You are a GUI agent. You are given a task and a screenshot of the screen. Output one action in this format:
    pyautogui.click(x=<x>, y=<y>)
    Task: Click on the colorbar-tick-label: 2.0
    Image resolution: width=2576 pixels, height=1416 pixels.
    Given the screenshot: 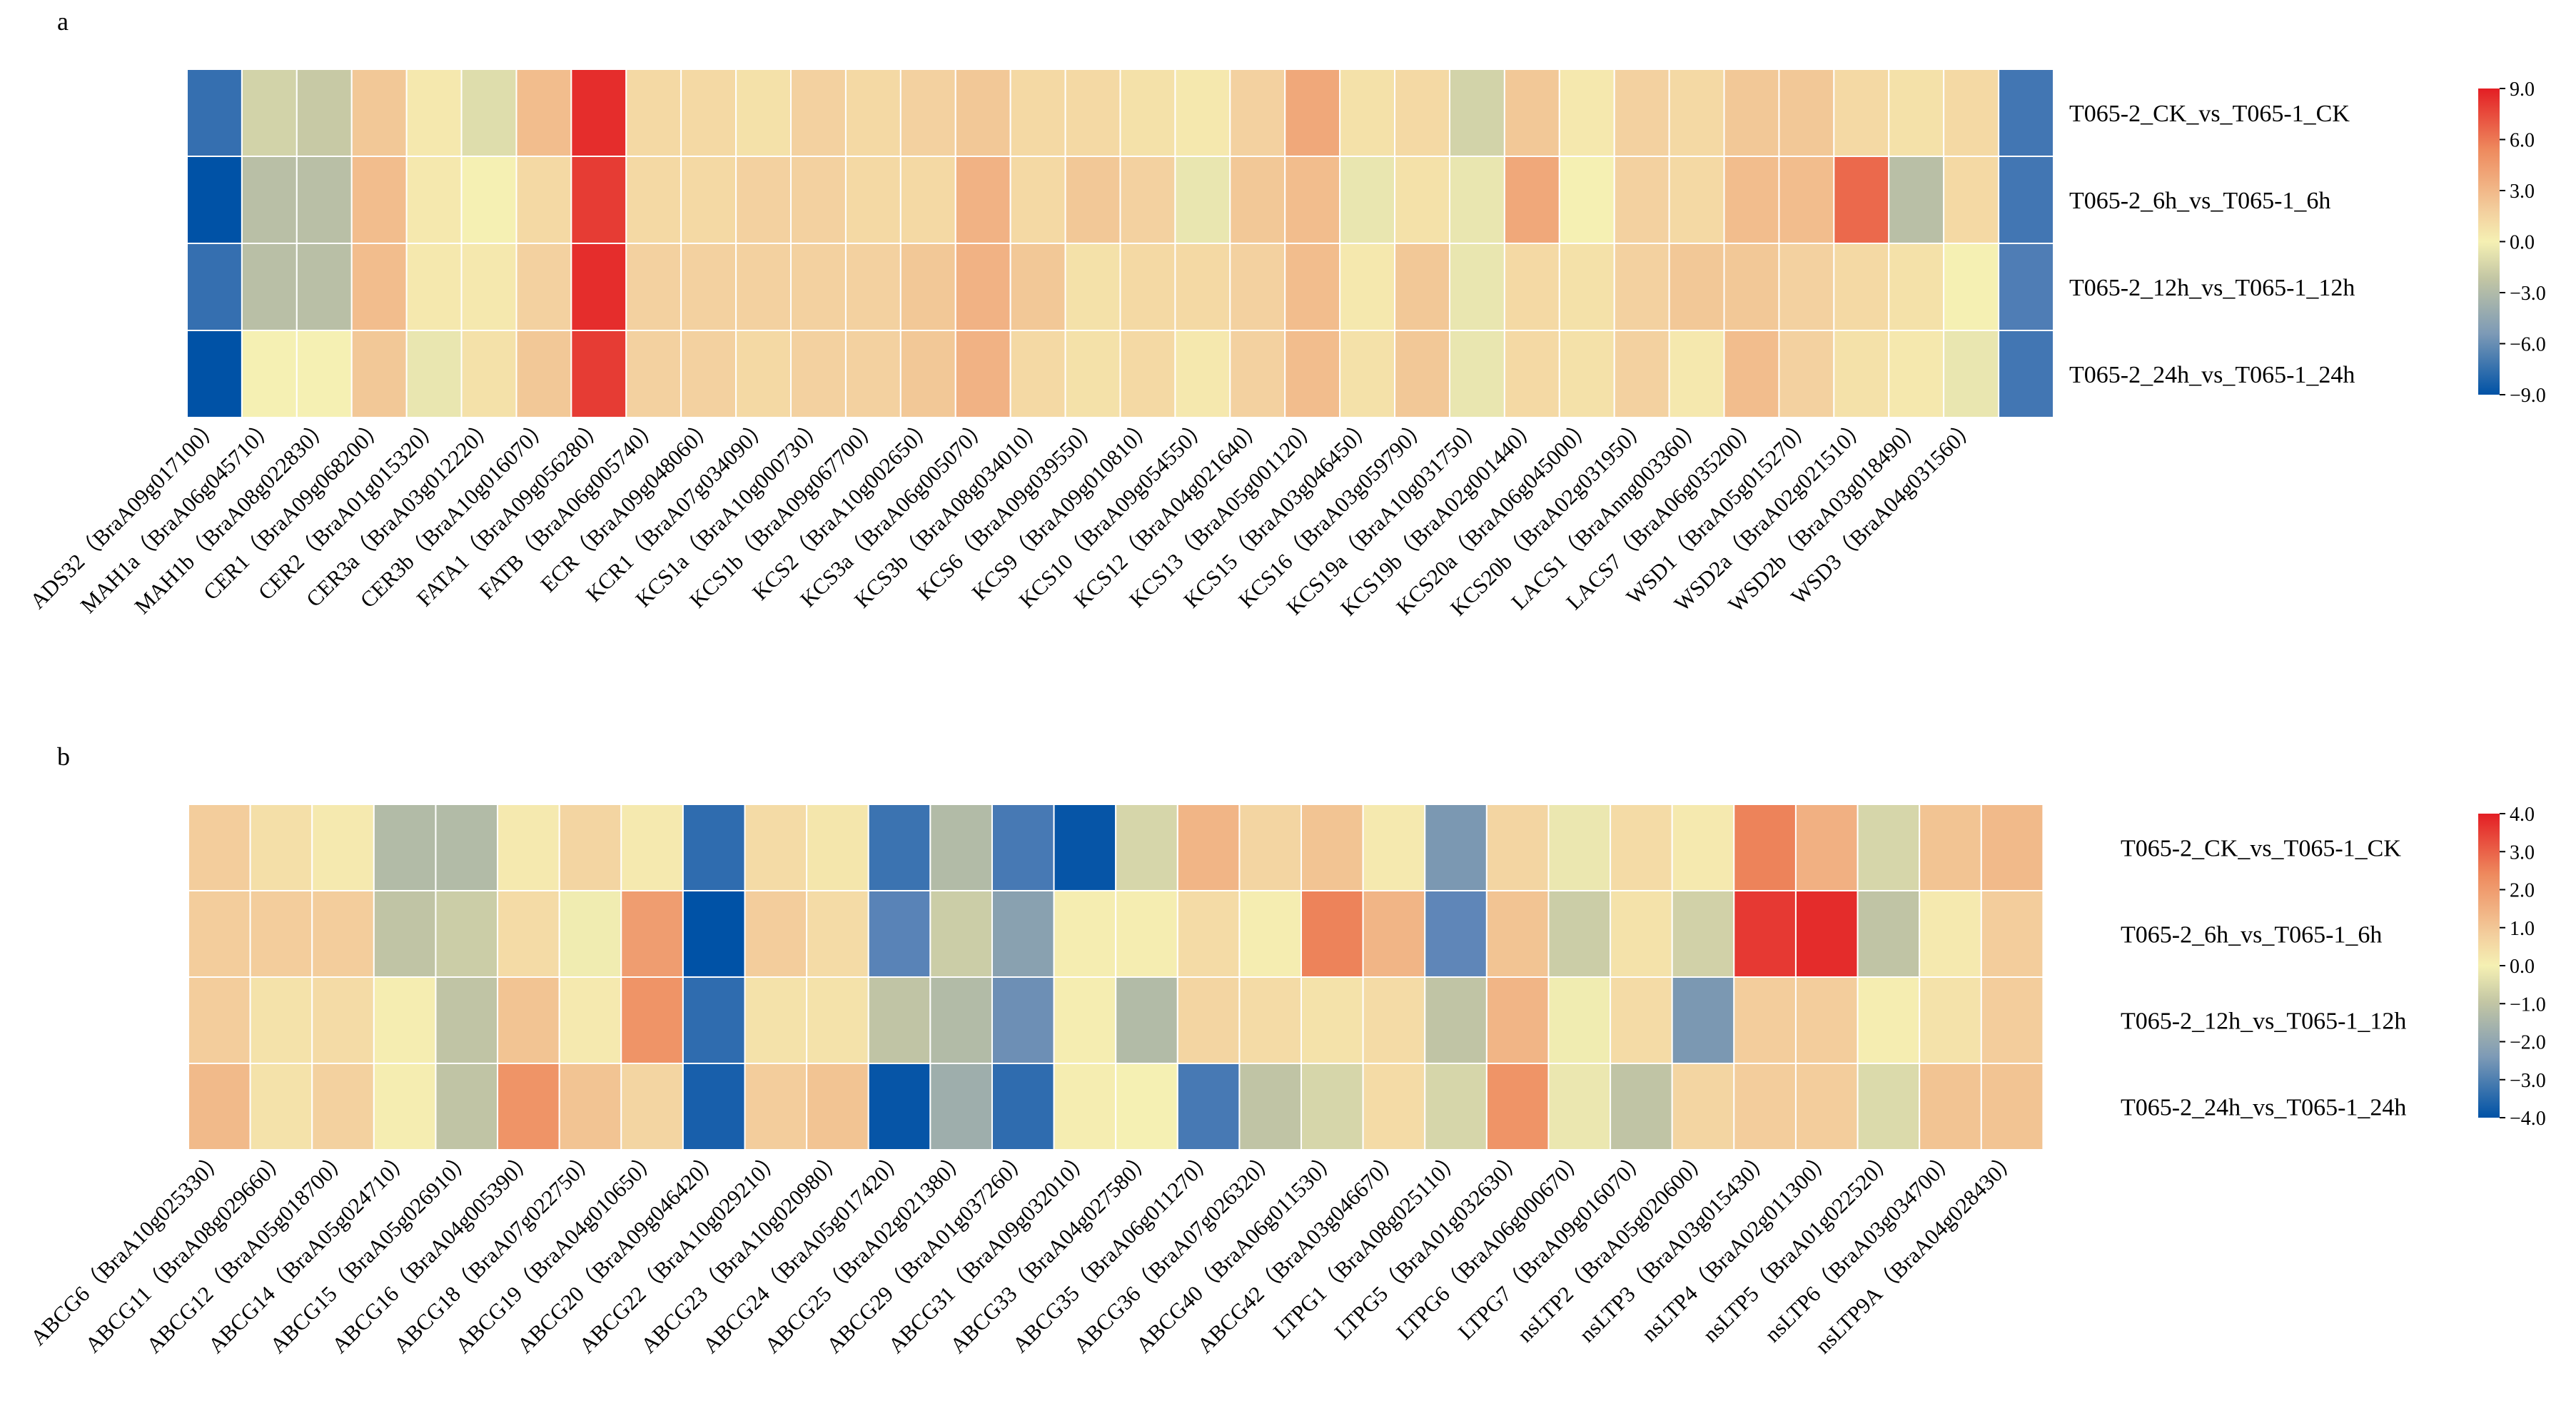 What is the action you would take?
    pyautogui.click(x=2522, y=891)
    